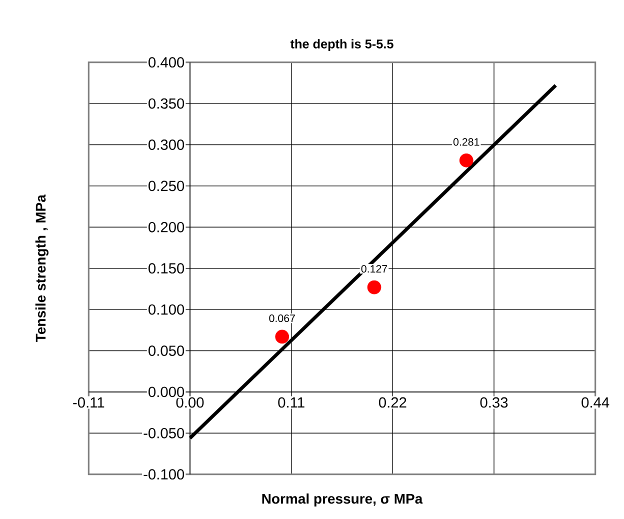  Describe the element at coordinates (88, 402) in the screenshot. I see `x-tick-label: -0.11` at that location.